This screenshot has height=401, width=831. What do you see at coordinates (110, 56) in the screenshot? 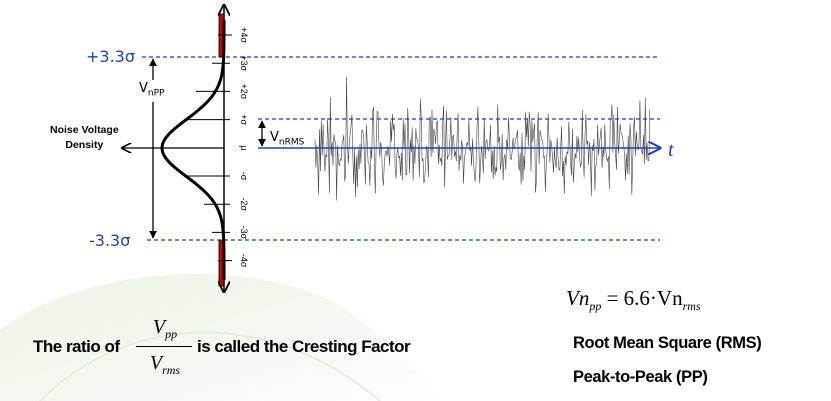
I see `upper-level-label: +3.3σ` at bounding box center [110, 56].